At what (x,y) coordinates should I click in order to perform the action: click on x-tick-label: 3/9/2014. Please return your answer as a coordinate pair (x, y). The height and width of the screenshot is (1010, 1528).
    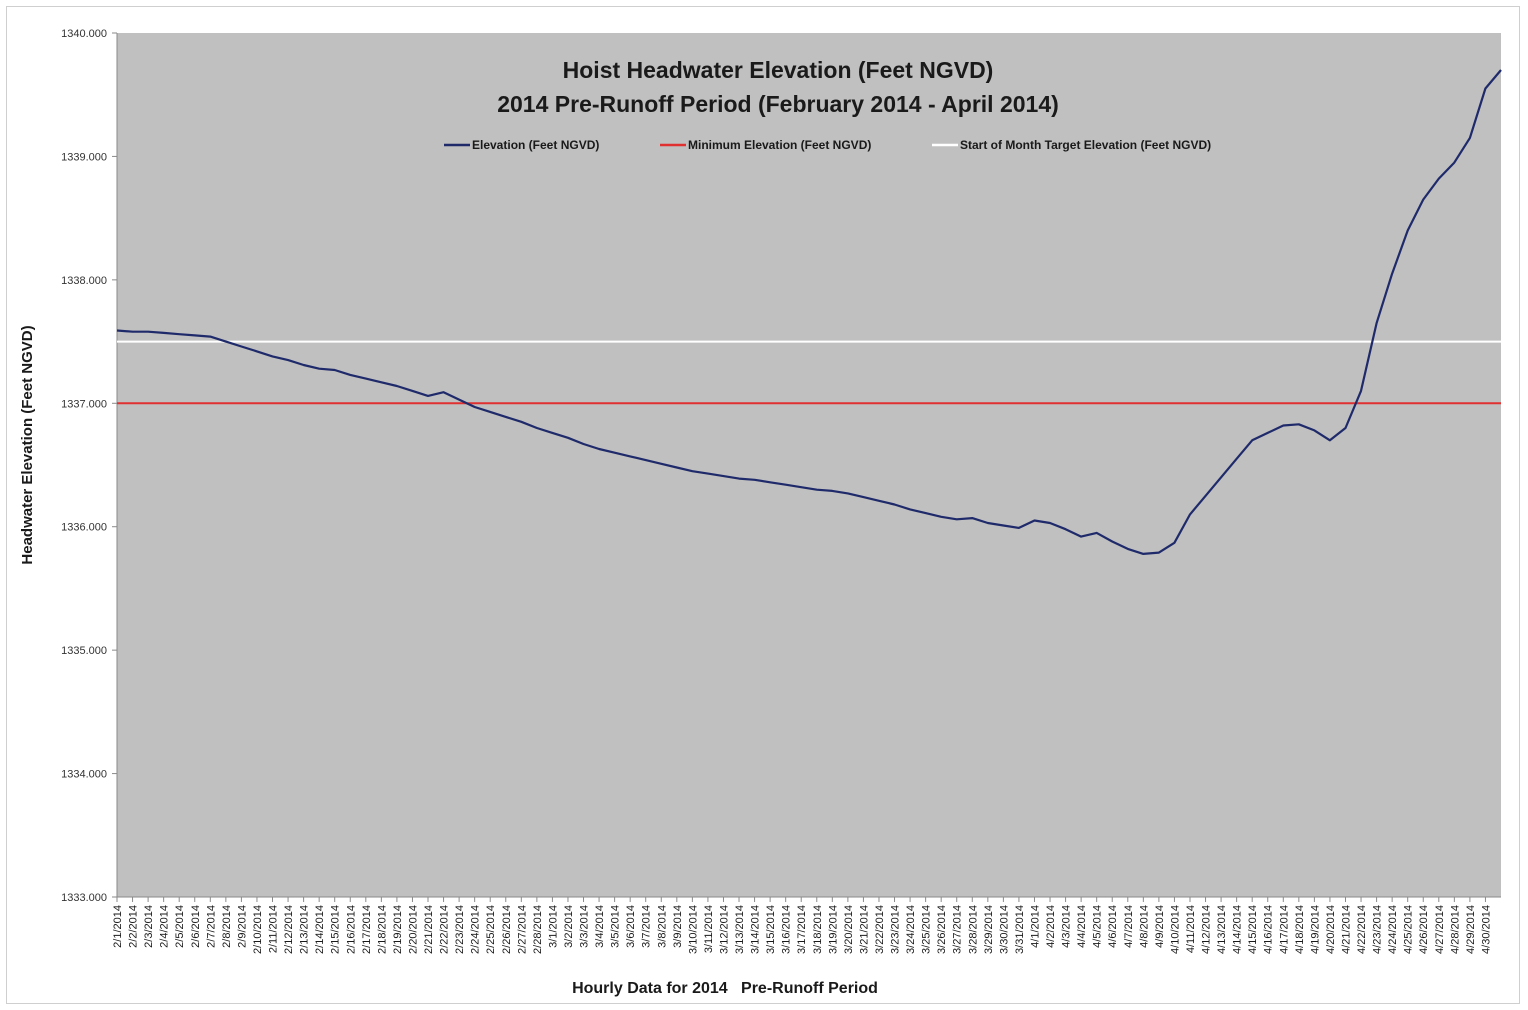
    Looking at the image, I should click on (678, 926).